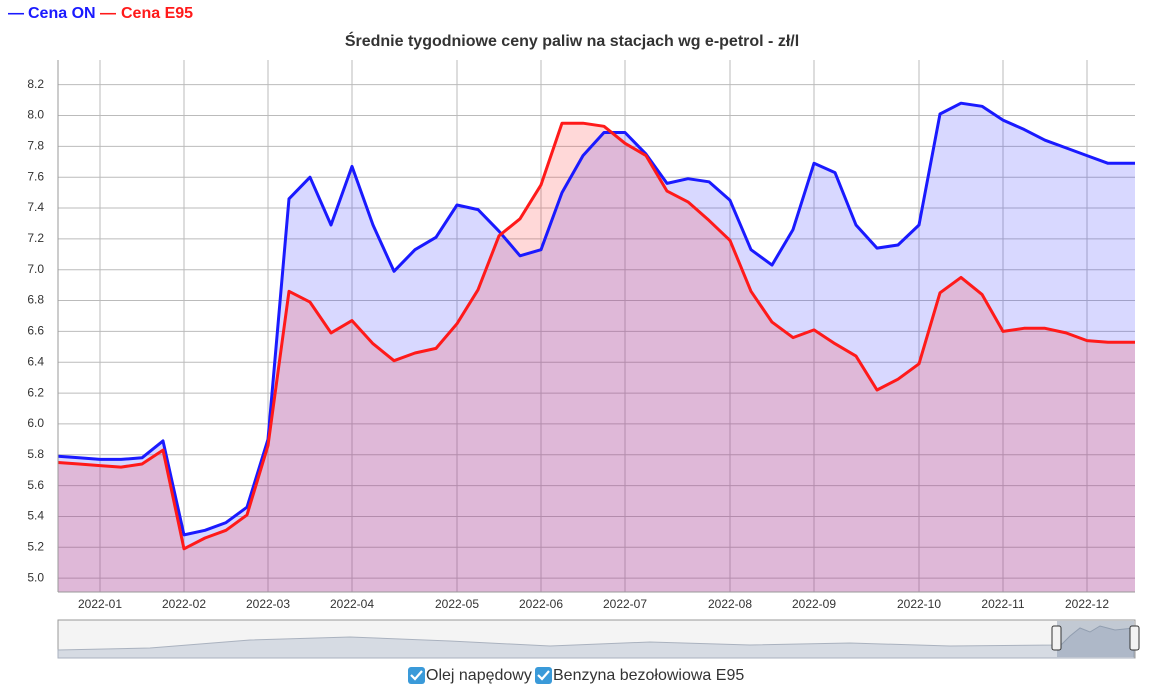 Image resolution: width=1174 pixels, height=691 pixels. Describe the element at coordinates (541, 604) in the screenshot. I see `x-tick-label: 2022-06` at that location.